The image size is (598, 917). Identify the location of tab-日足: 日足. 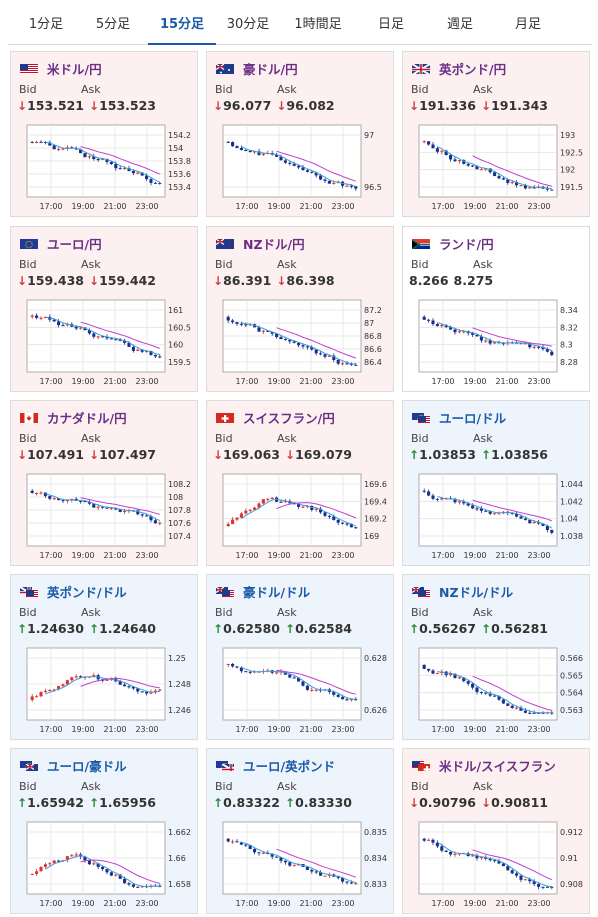
(390, 24).